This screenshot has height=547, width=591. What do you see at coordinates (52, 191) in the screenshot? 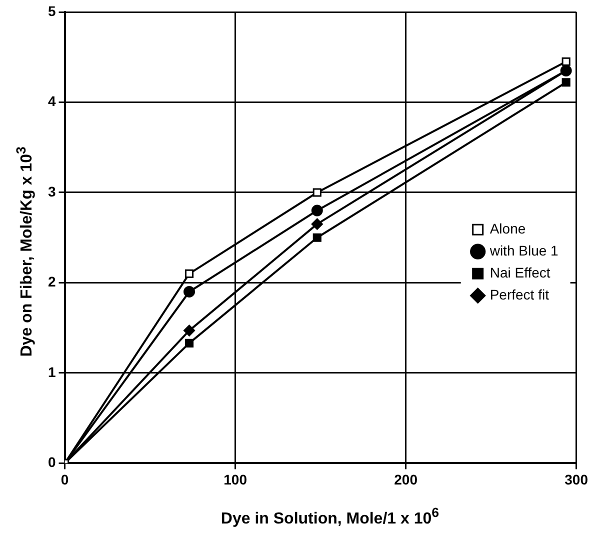
I see `y-tick-label: 3` at bounding box center [52, 191].